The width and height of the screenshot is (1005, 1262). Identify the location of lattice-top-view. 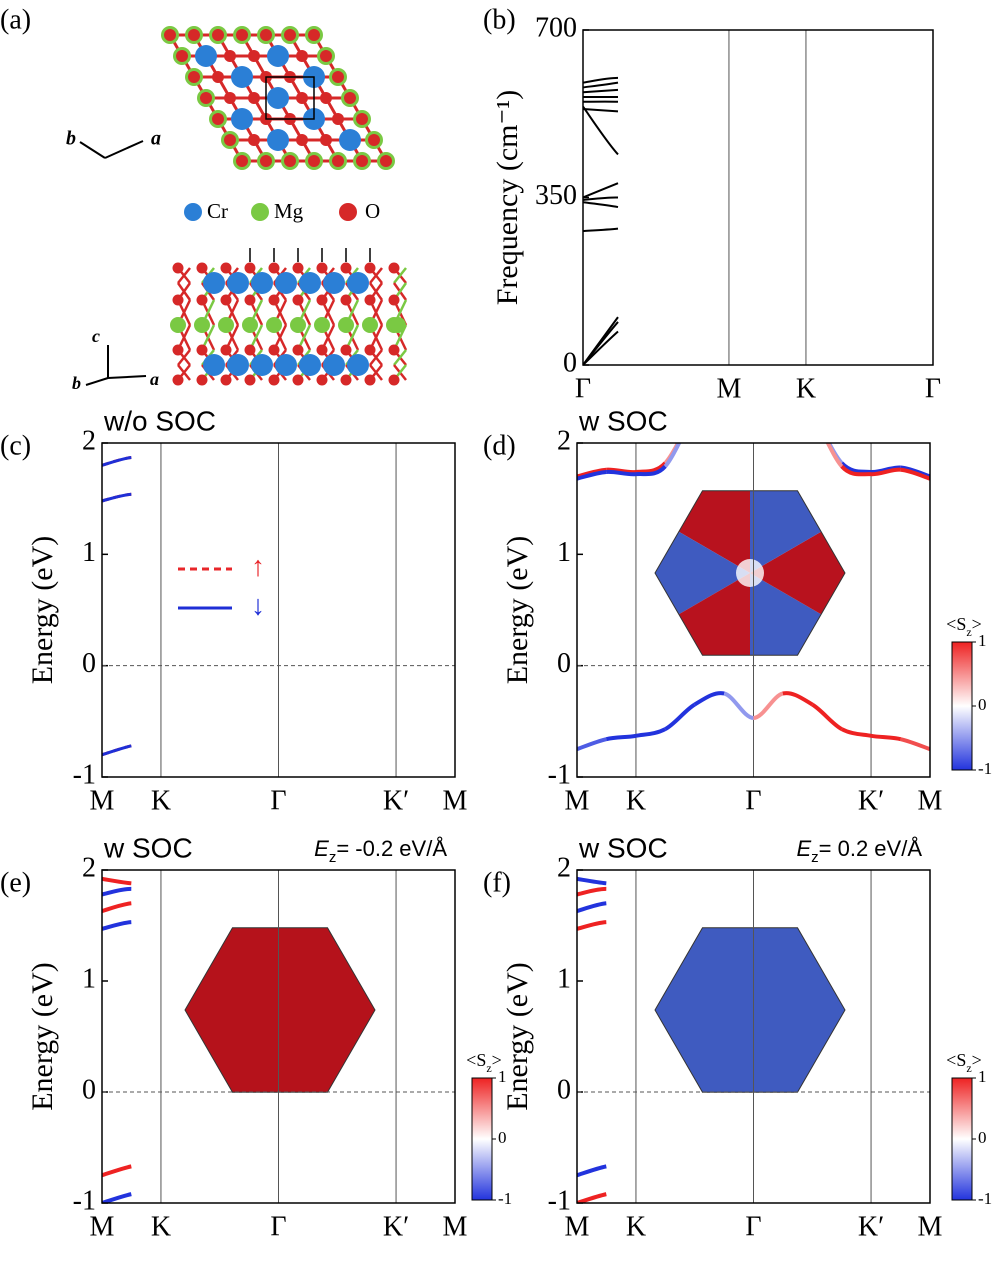
(278, 98).